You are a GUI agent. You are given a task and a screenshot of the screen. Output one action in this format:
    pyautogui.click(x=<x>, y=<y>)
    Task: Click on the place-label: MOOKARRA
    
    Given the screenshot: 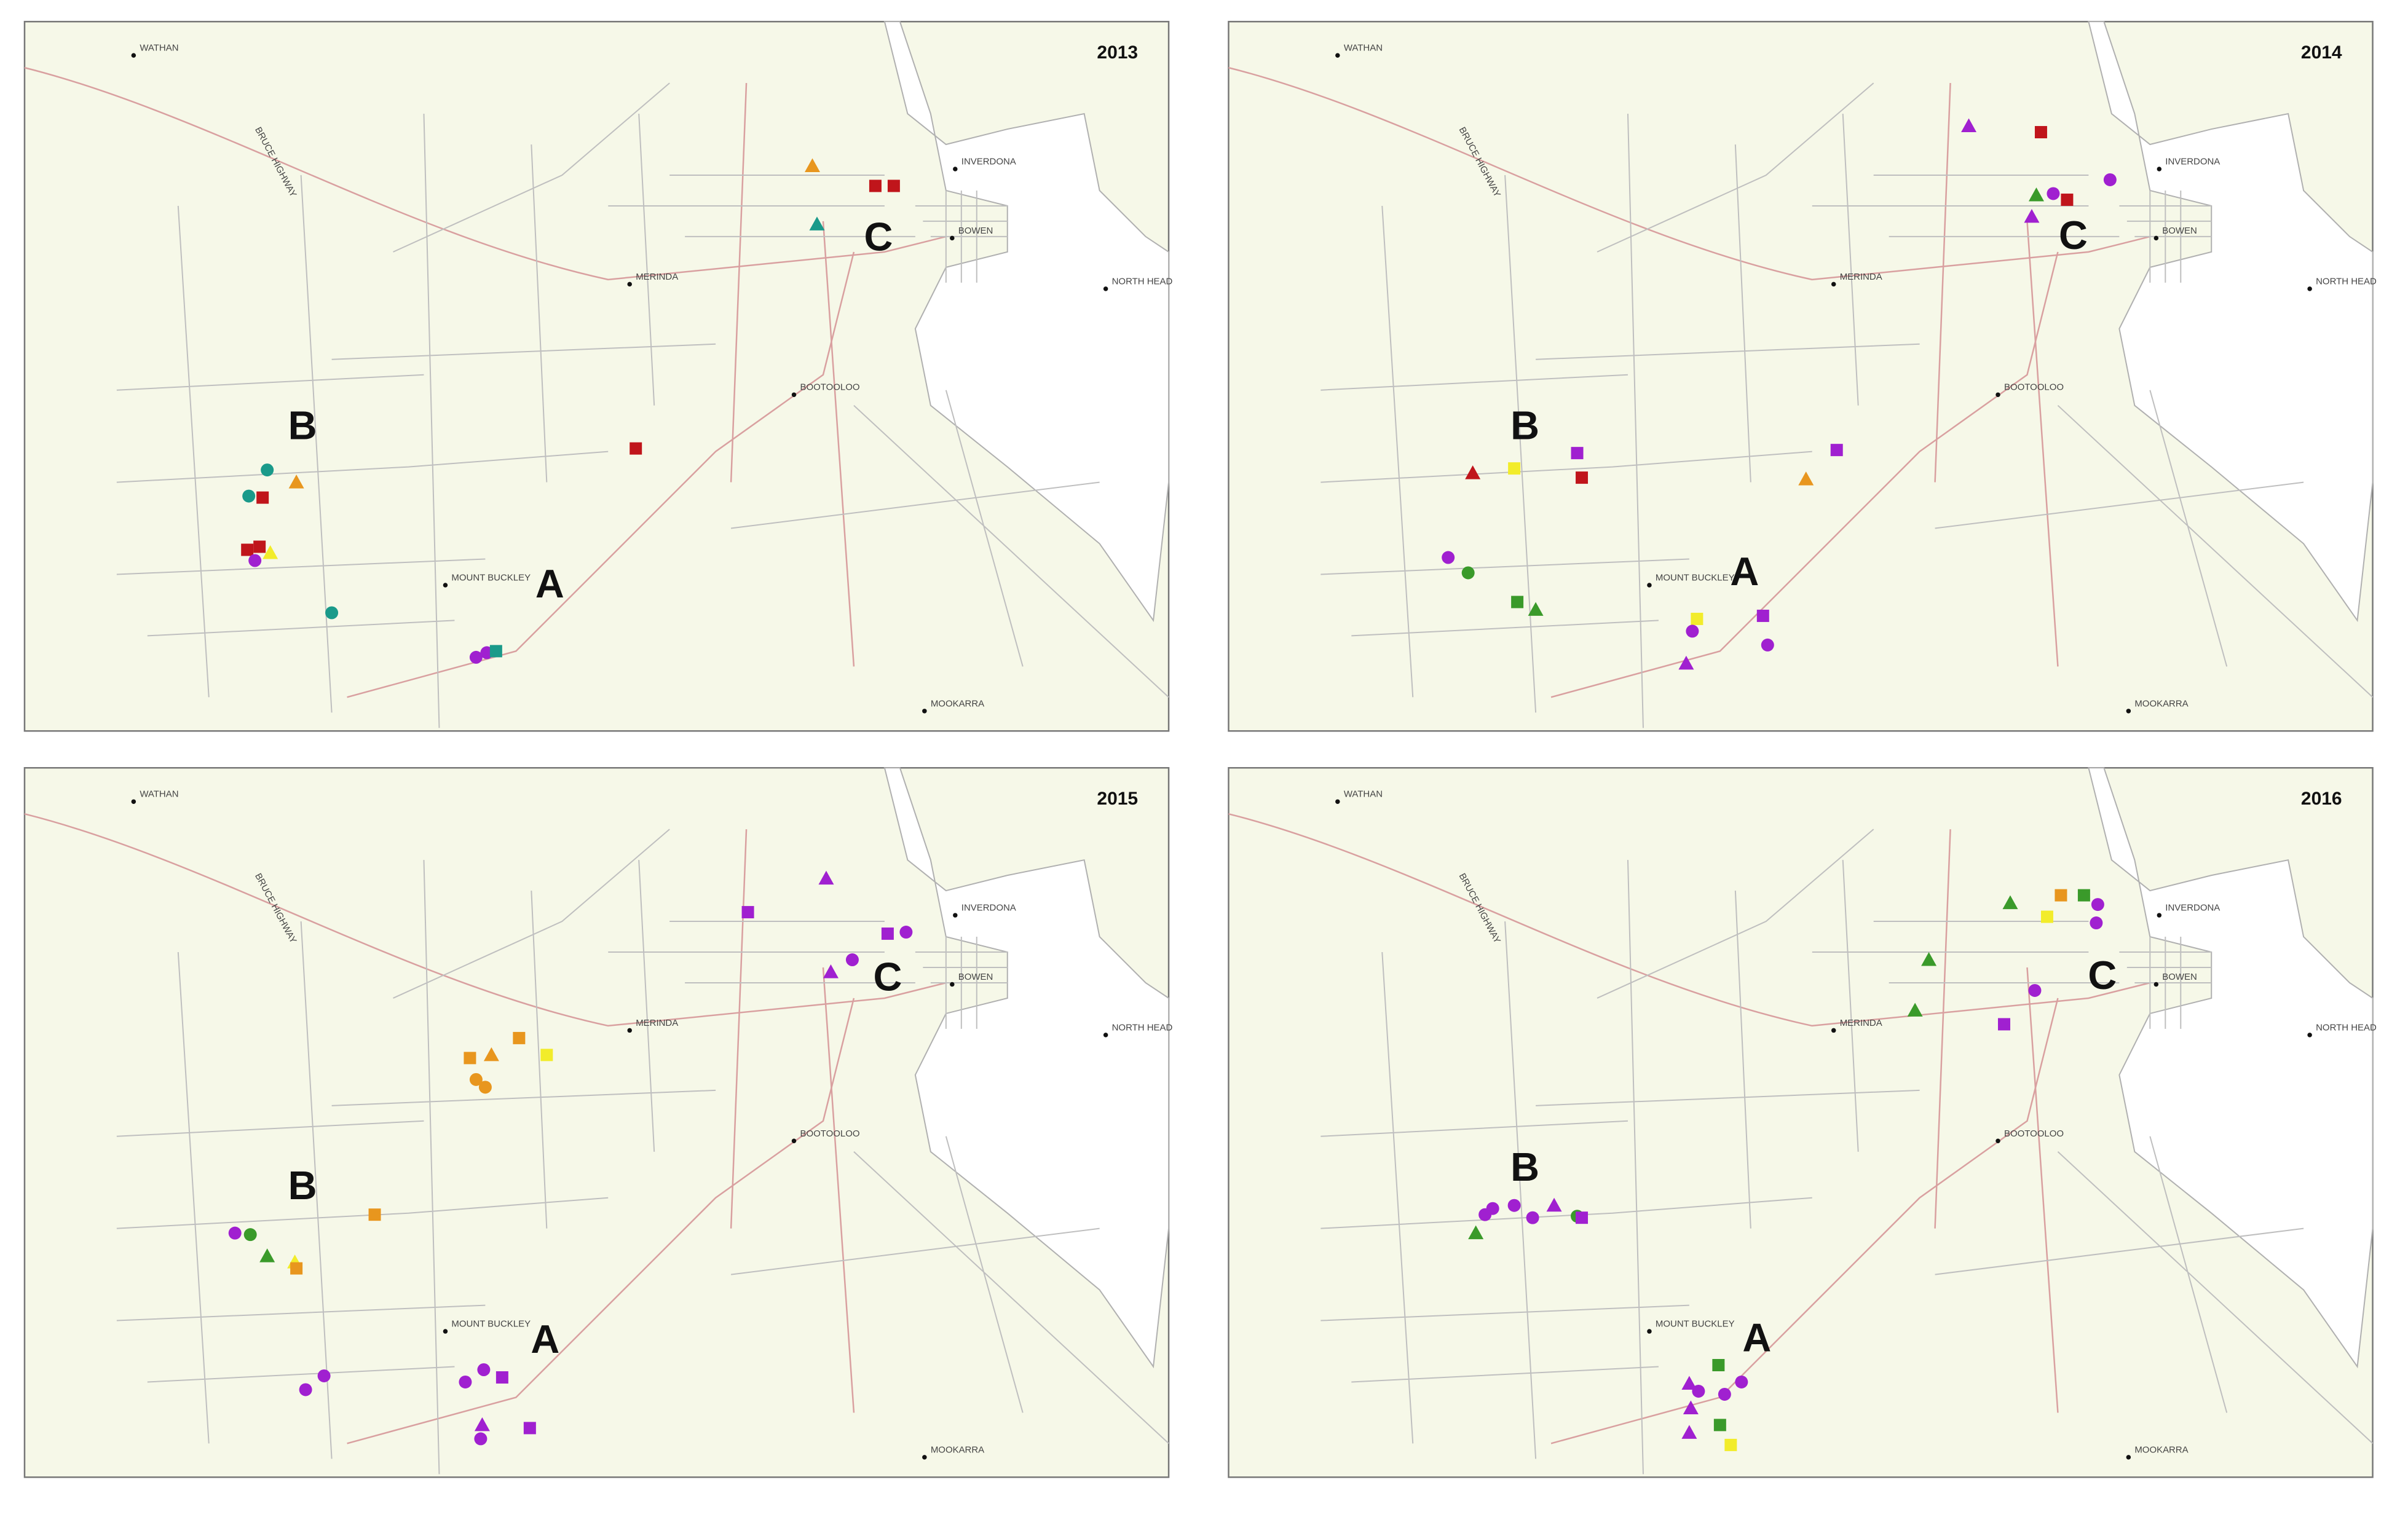 What is the action you would take?
    pyautogui.click(x=957, y=1449)
    